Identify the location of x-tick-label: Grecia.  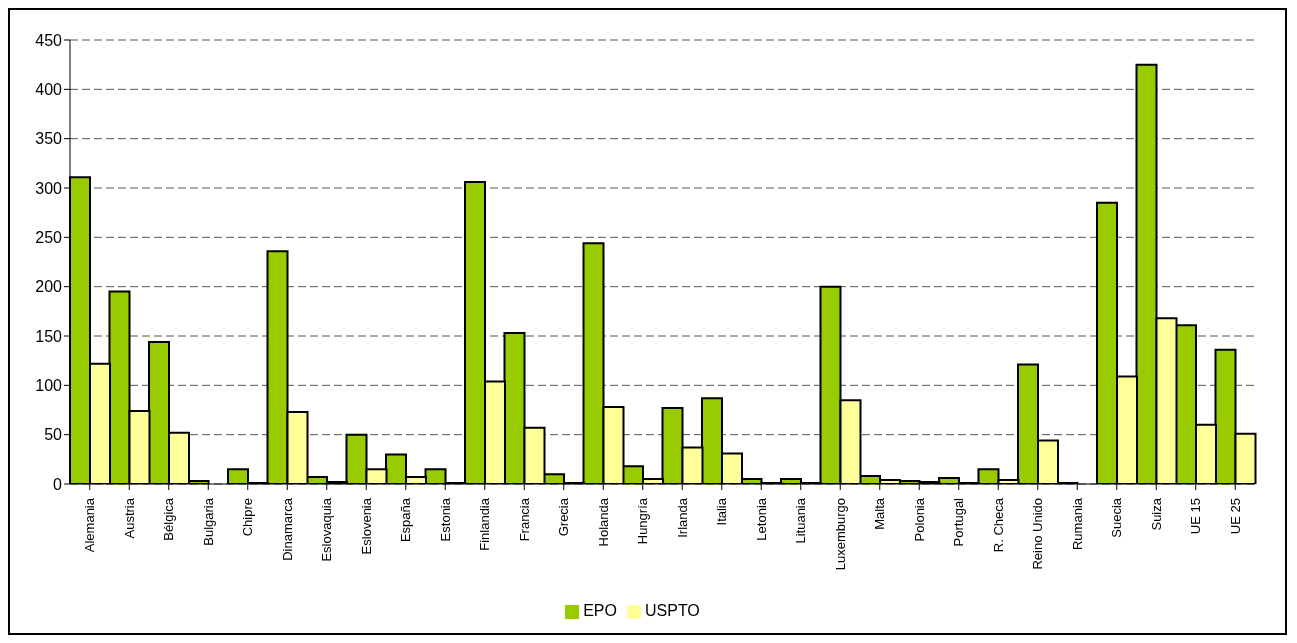
(564, 517).